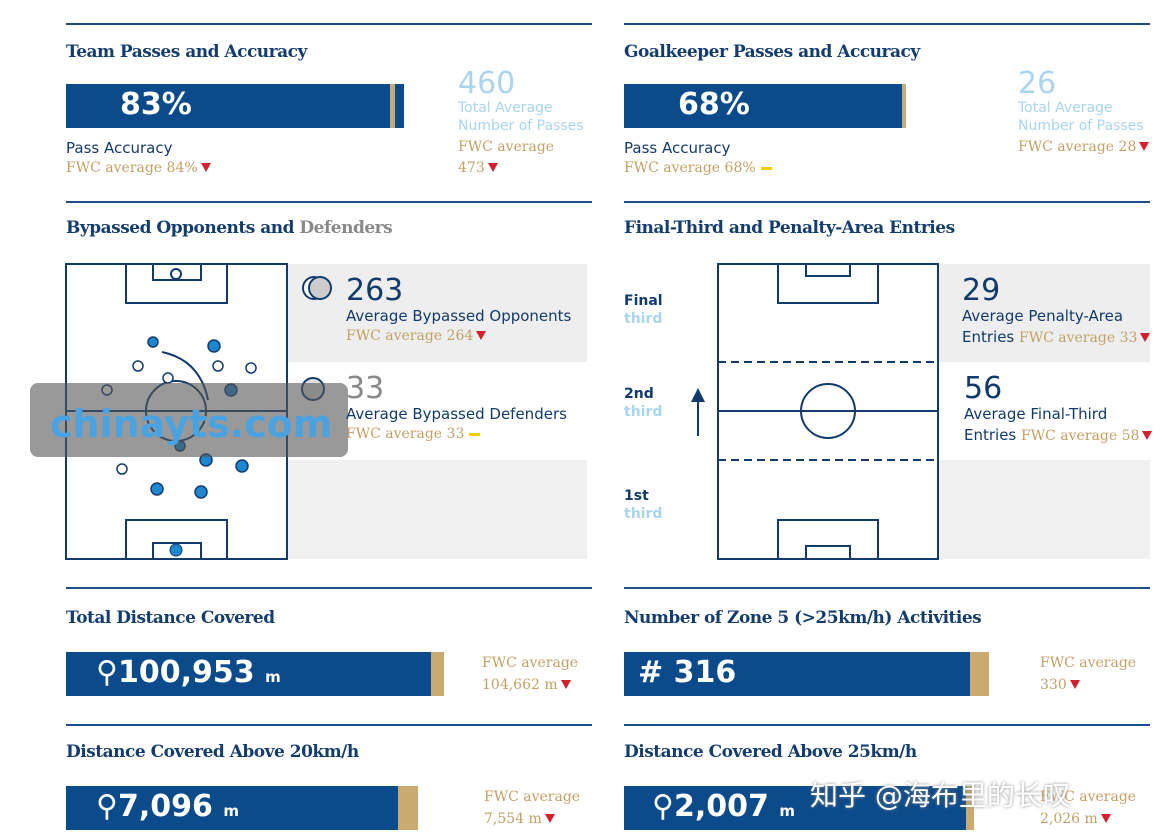  I want to click on fwc: FWC average 84%, so click(138, 168).